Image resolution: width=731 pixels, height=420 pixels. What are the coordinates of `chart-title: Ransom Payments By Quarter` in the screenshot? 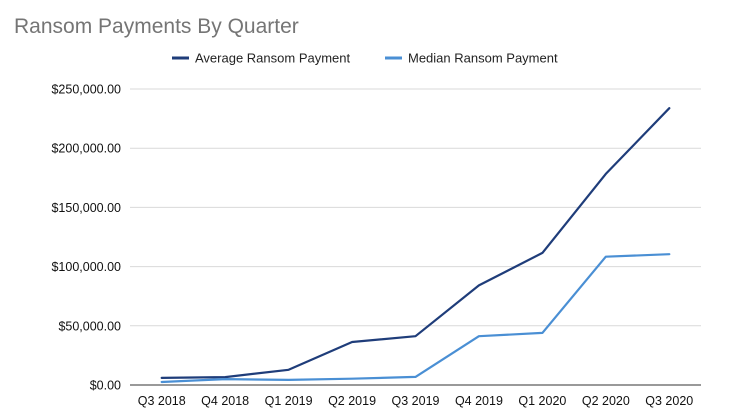 It's located at (156, 26).